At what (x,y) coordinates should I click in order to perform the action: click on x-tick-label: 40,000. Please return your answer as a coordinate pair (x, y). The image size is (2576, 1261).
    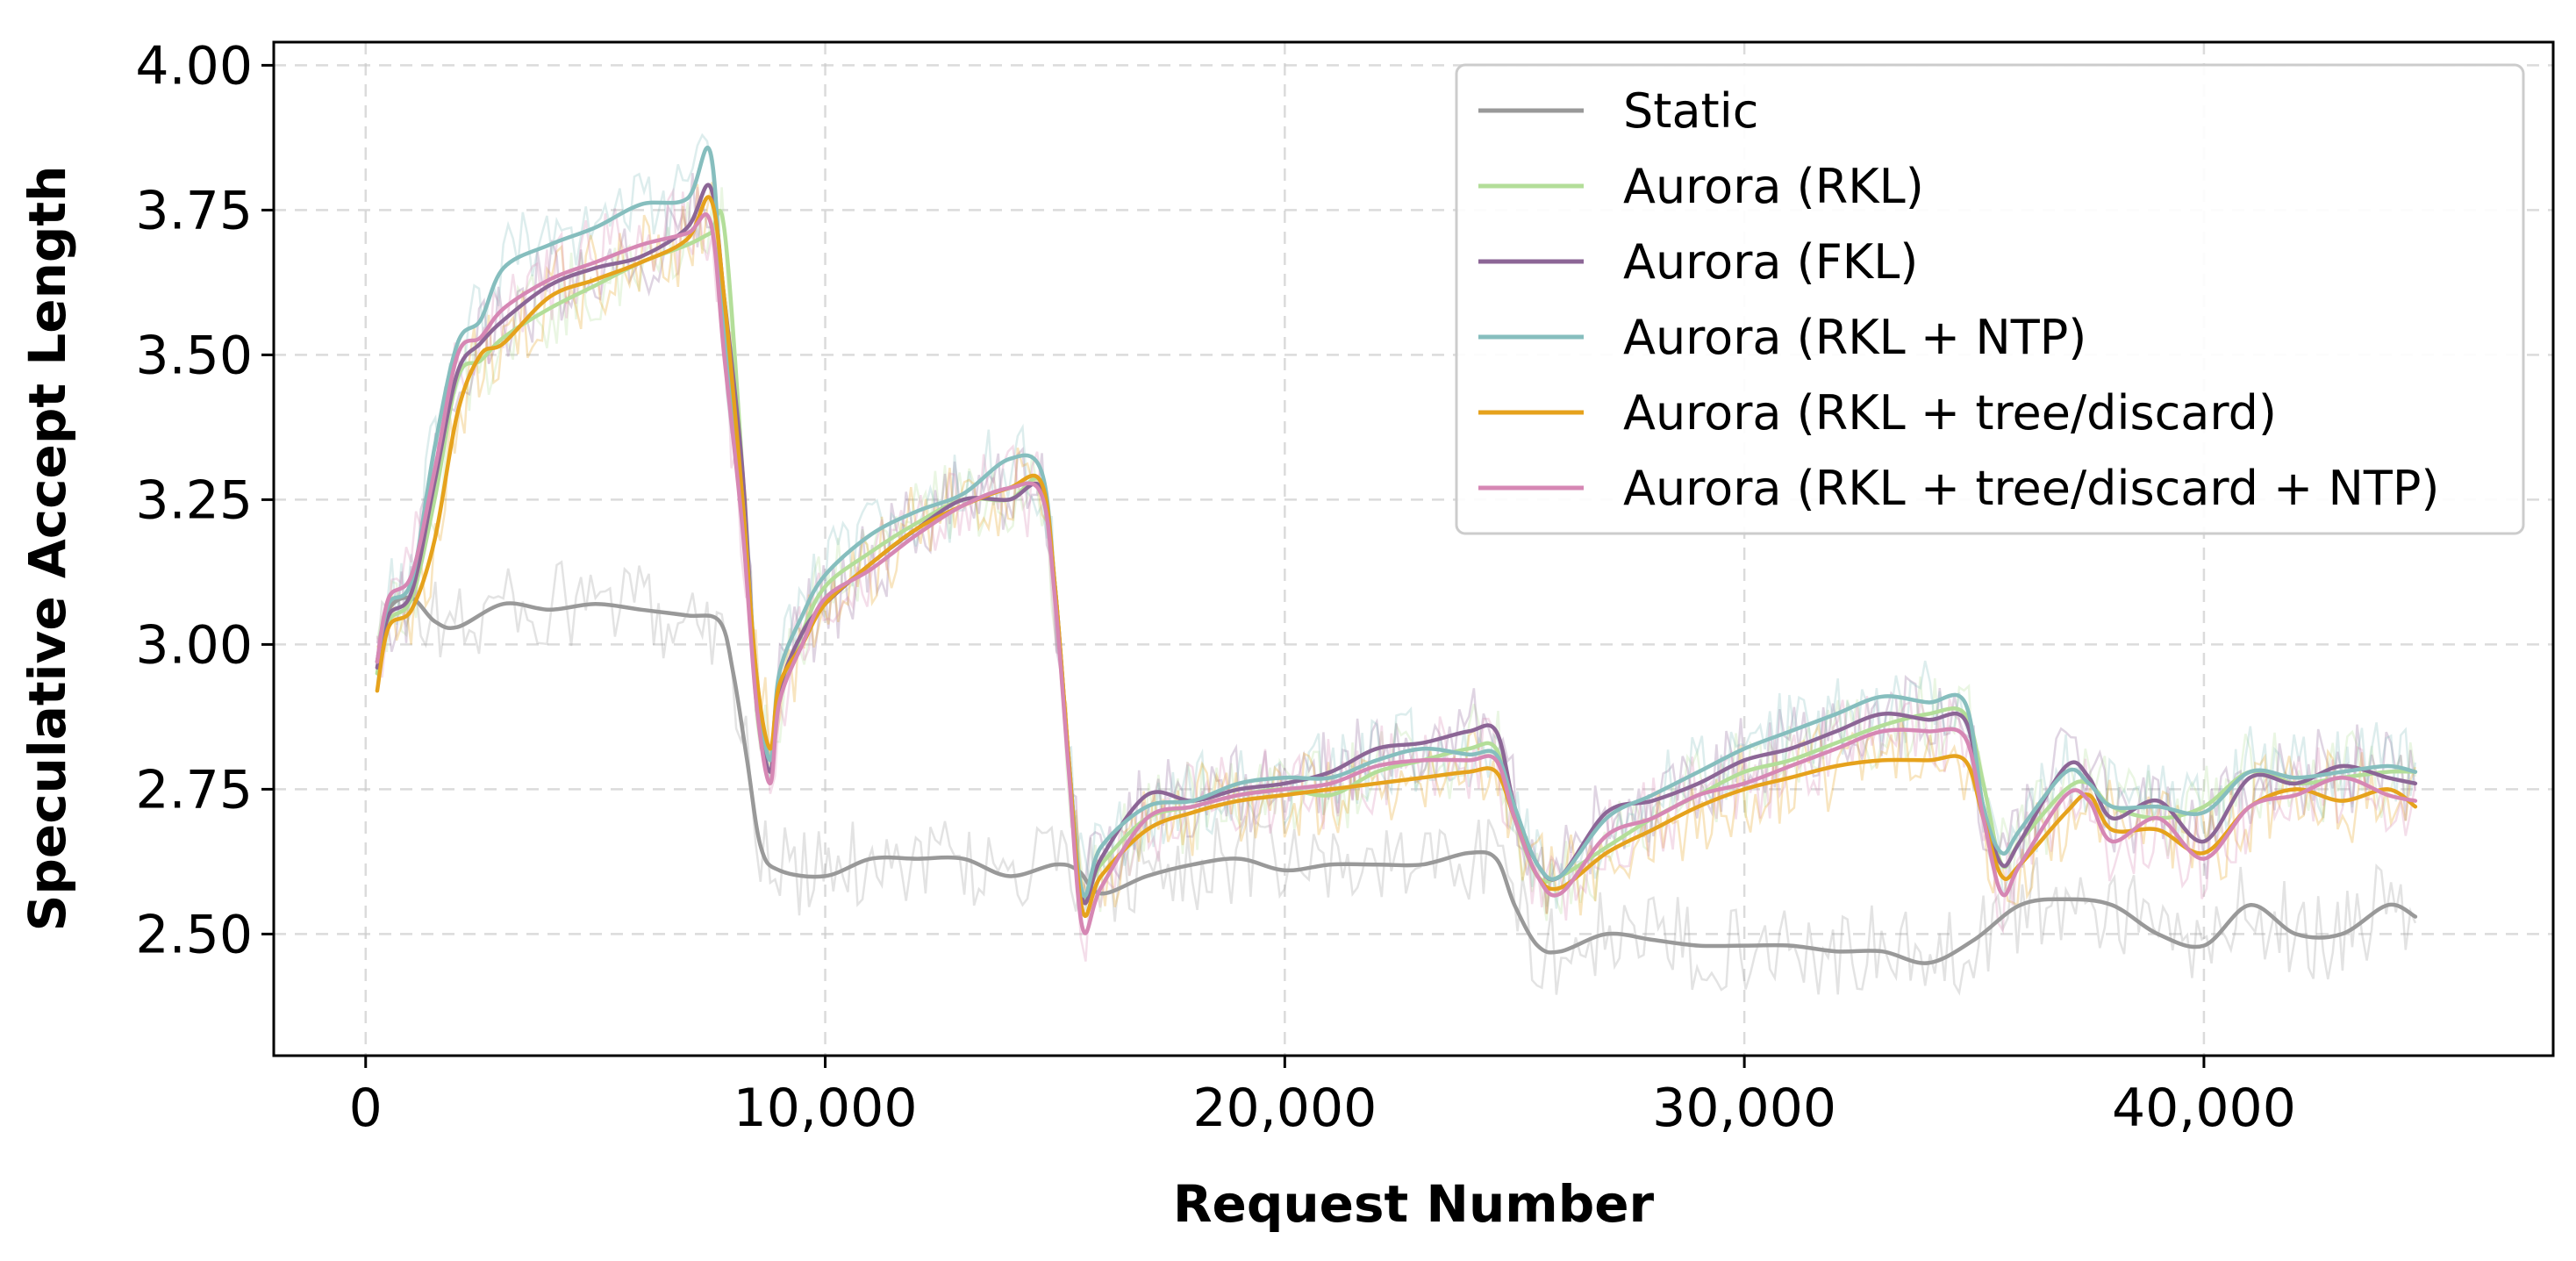
    Looking at the image, I should click on (2204, 1108).